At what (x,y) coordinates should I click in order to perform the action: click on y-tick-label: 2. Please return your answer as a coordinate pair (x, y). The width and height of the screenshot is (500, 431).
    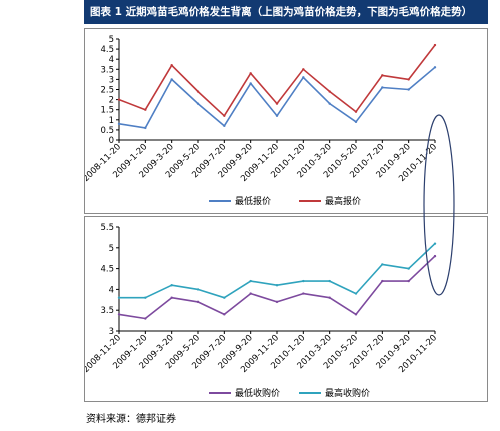
    Looking at the image, I should click on (111, 101).